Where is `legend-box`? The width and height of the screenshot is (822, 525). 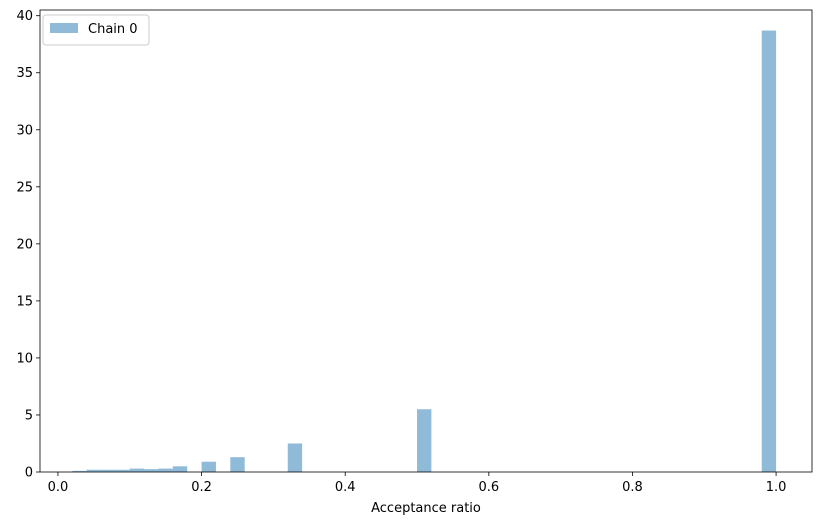 legend-box is located at coordinates (96, 30).